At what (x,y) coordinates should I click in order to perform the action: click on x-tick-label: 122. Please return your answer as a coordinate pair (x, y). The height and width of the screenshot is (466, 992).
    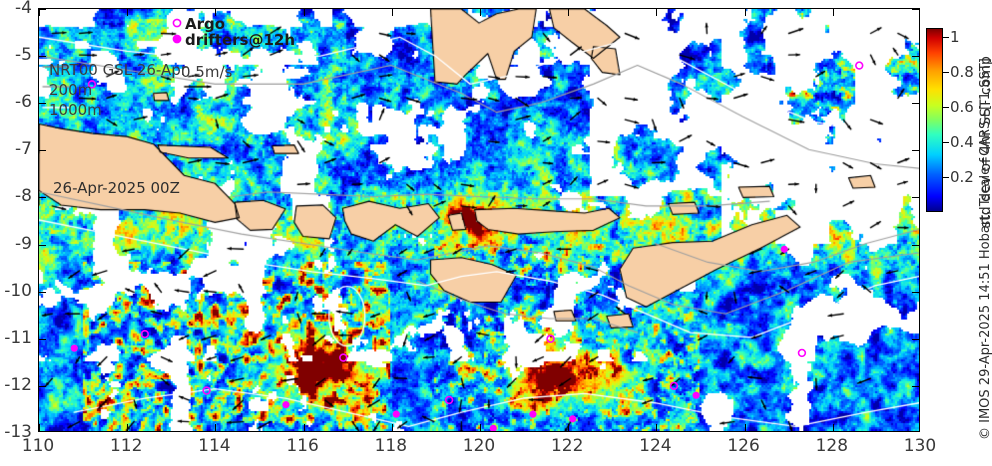
    Looking at the image, I should click on (567, 446).